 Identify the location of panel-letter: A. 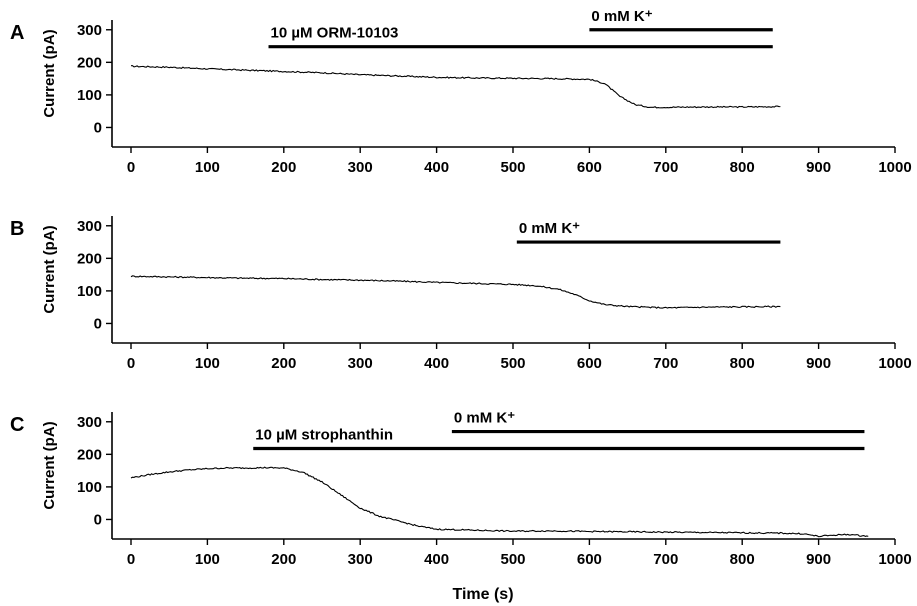
(17, 33).